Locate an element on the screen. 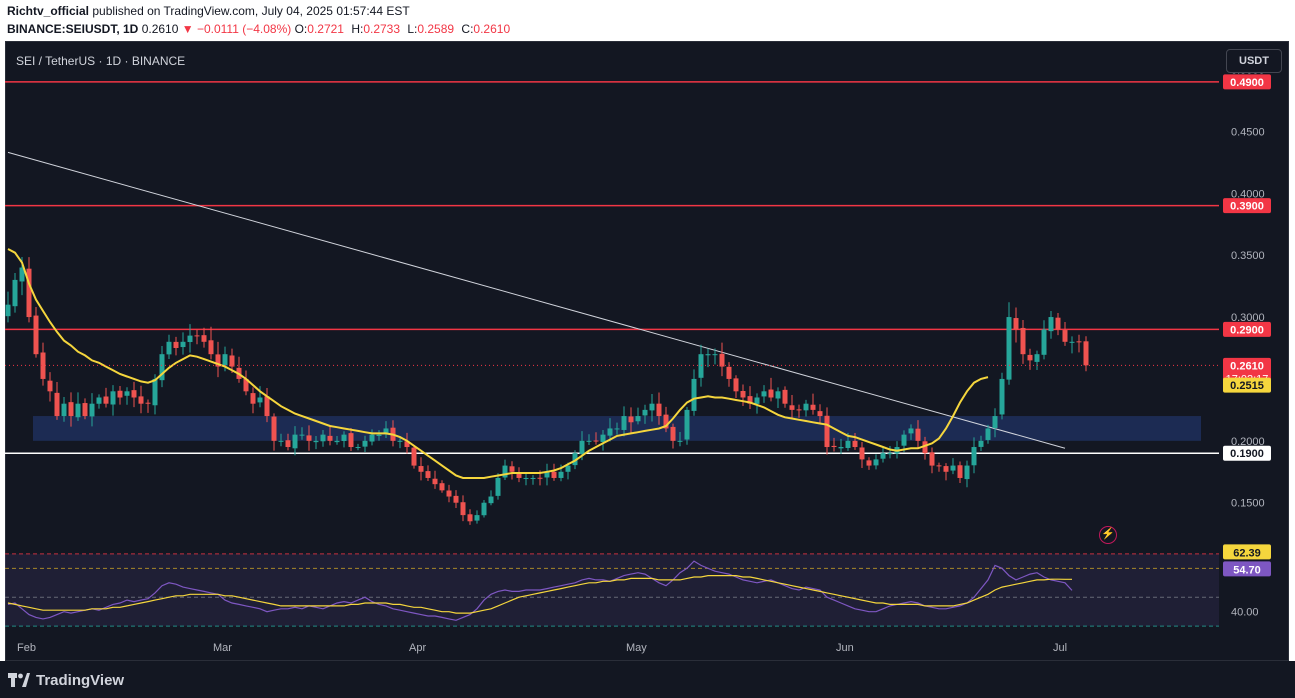  high-value: 0.2733 is located at coordinates (382, 29).